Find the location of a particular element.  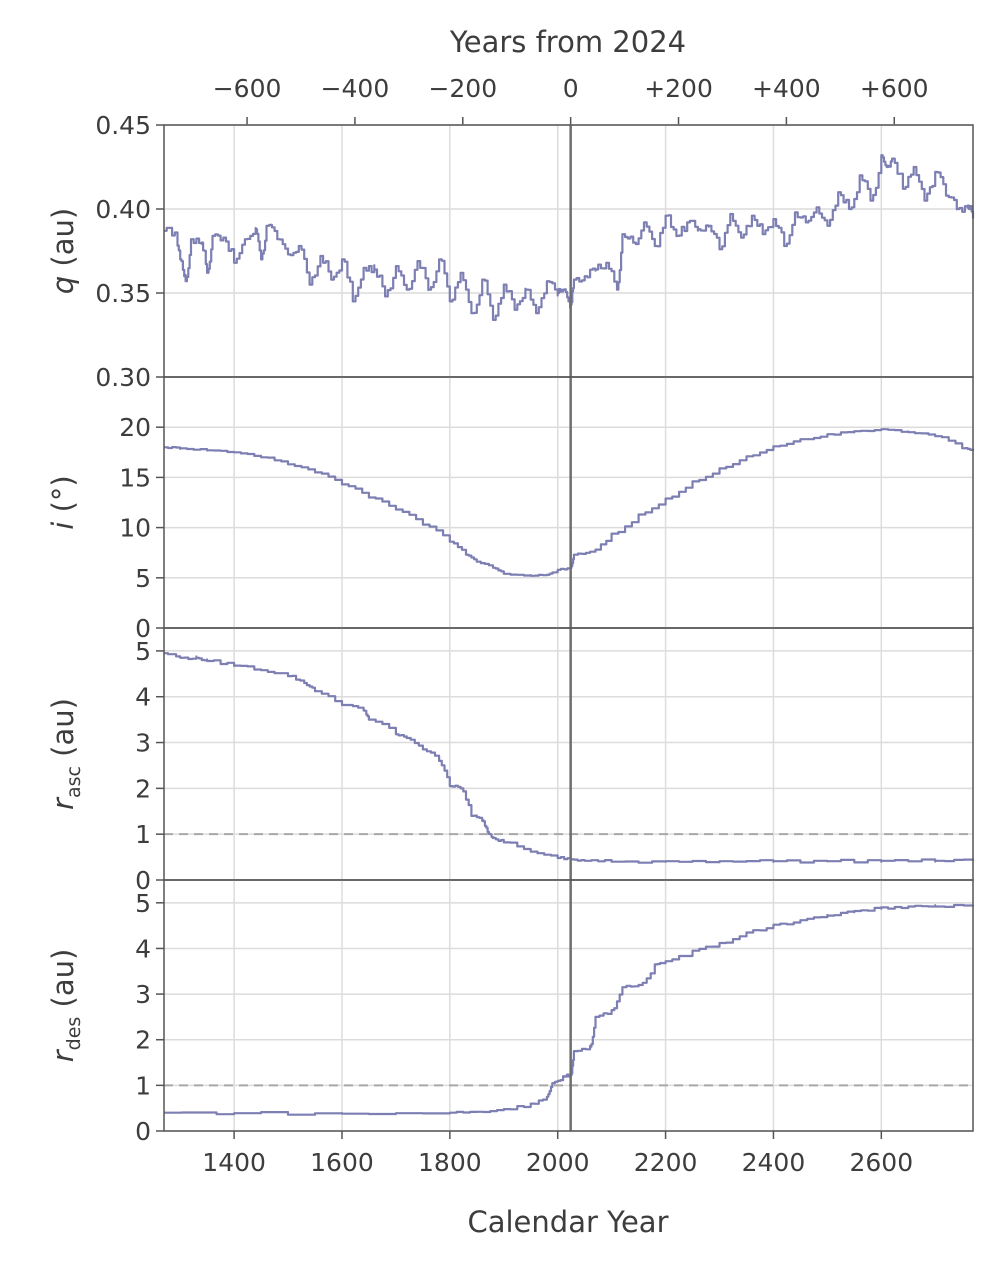

top-axis-title: Years from 2024 is located at coordinates (567, 42).